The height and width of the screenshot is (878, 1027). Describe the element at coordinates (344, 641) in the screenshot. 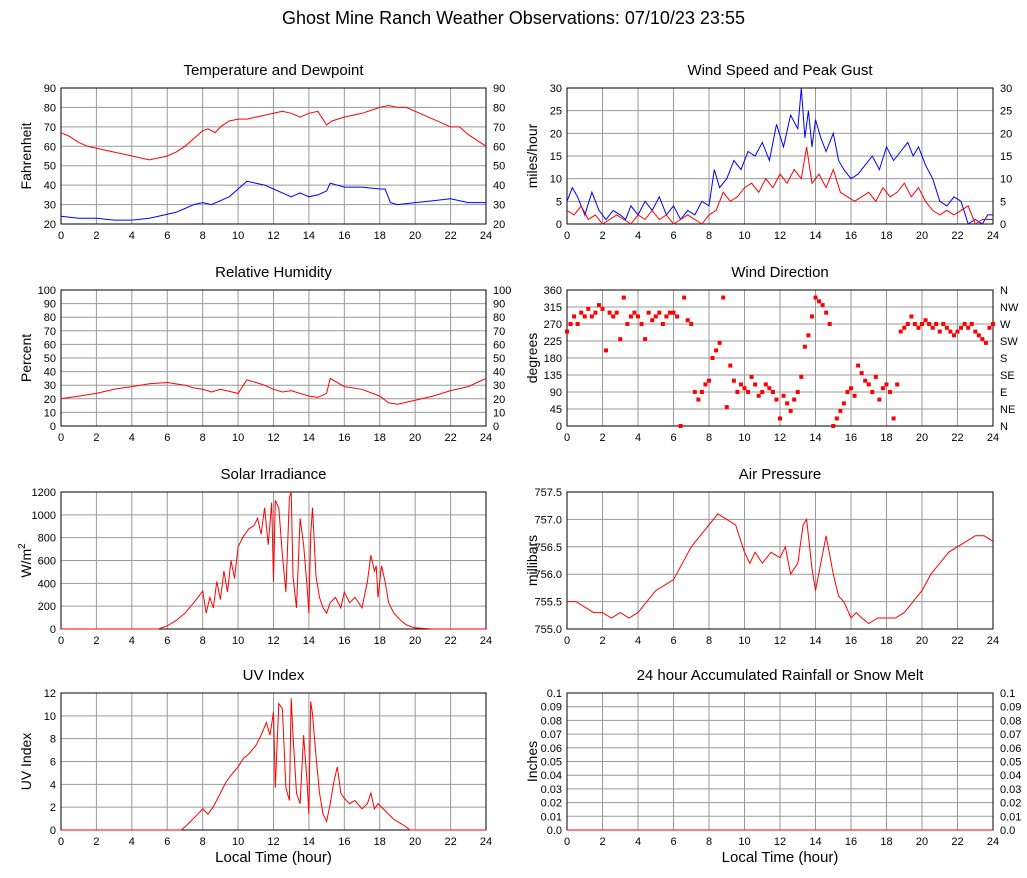

I see `solar-xtick-label: 16` at that location.